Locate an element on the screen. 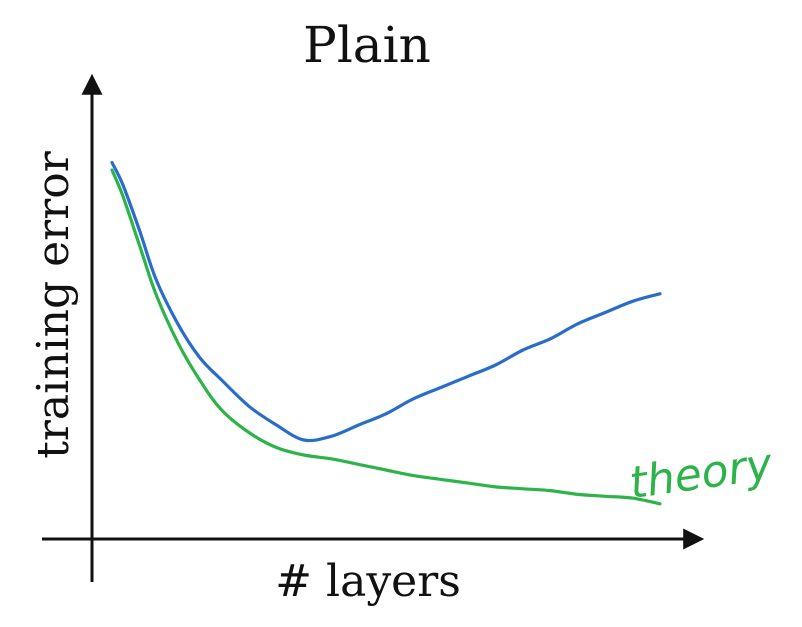 Image resolution: width=802 pixels, height=627 pixels. y-axis-label: training error is located at coordinates (53, 304).